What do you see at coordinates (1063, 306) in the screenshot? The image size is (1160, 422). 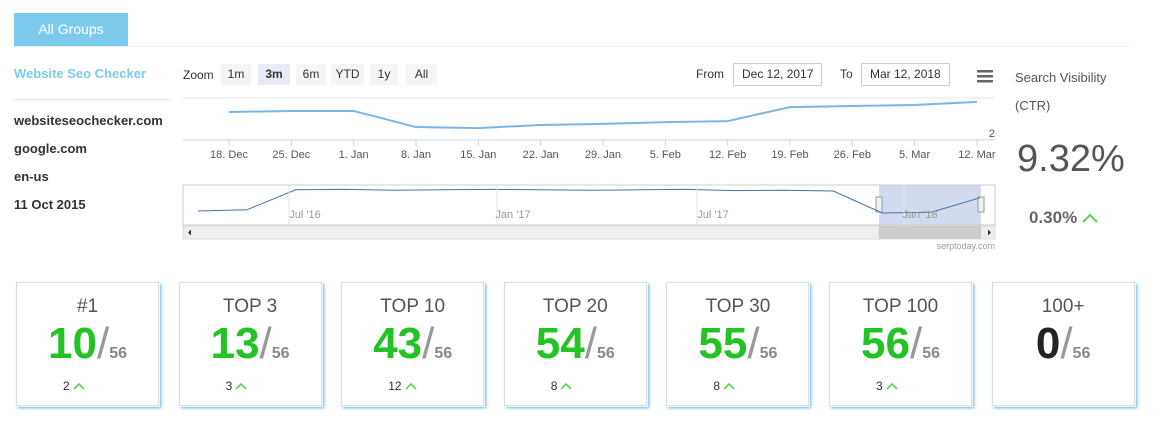 I see `card-title: 100+` at bounding box center [1063, 306].